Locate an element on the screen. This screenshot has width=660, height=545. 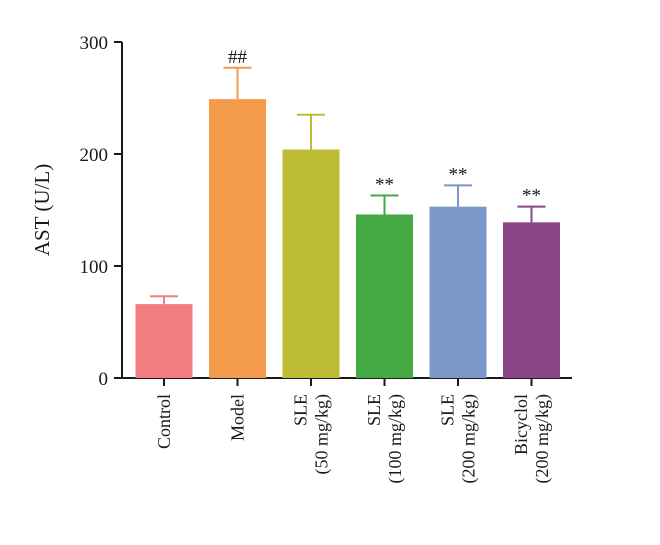
category-label-3: SLE is located at coordinates (374, 410).